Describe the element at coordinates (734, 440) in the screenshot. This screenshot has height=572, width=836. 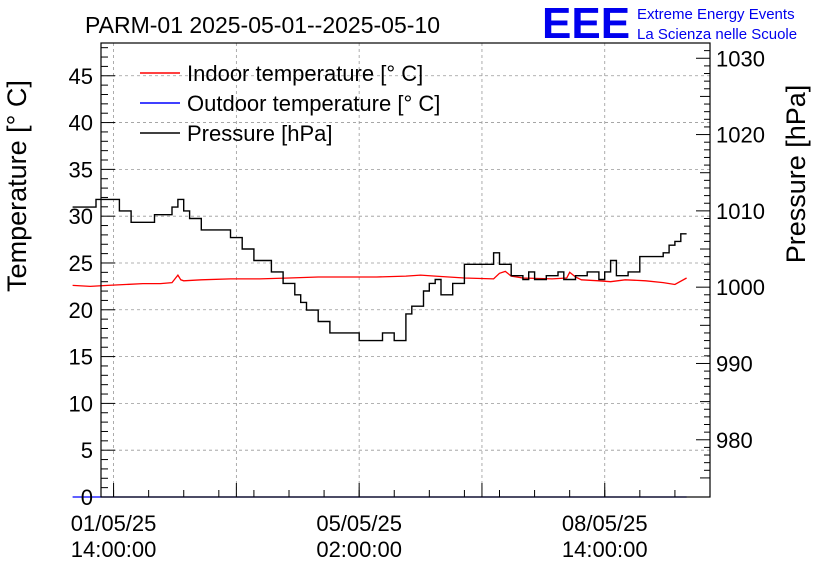
I see `y-tick-label-right: 980` at that location.